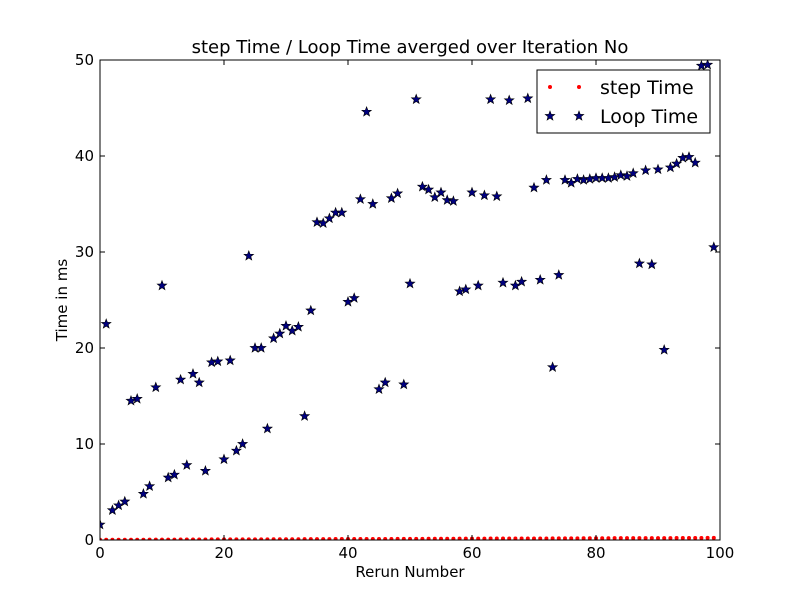  What do you see at coordinates (84, 156) in the screenshot?
I see `y-tick-label: 40` at bounding box center [84, 156].